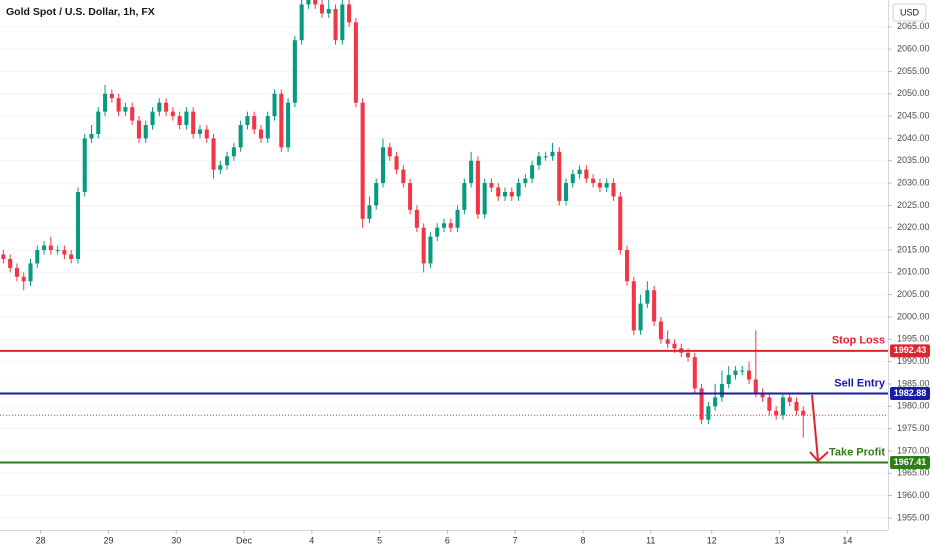 The height and width of the screenshot is (550, 932). What do you see at coordinates (913, 450) in the screenshot?
I see `y-tick-label: 1970.00` at bounding box center [913, 450].